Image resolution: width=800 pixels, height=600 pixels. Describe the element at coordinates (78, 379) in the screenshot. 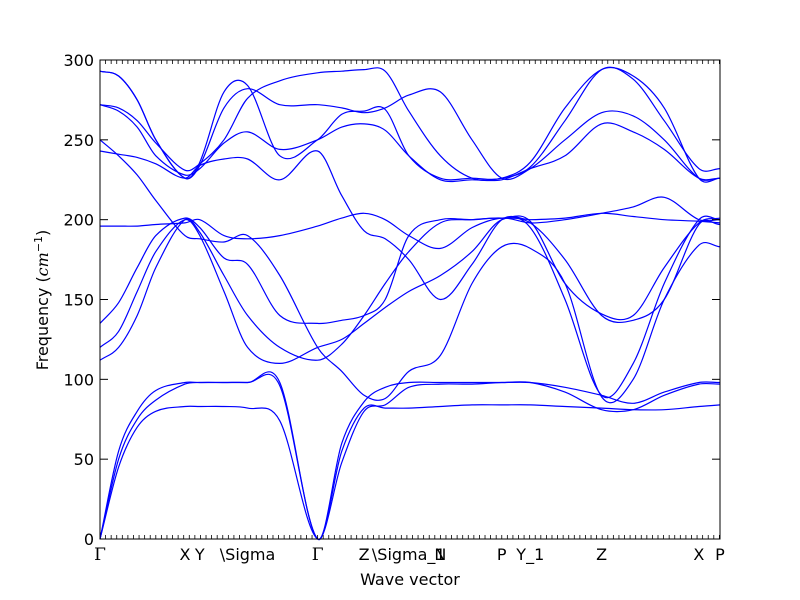

I see `y-tick-label: 100` at that location.